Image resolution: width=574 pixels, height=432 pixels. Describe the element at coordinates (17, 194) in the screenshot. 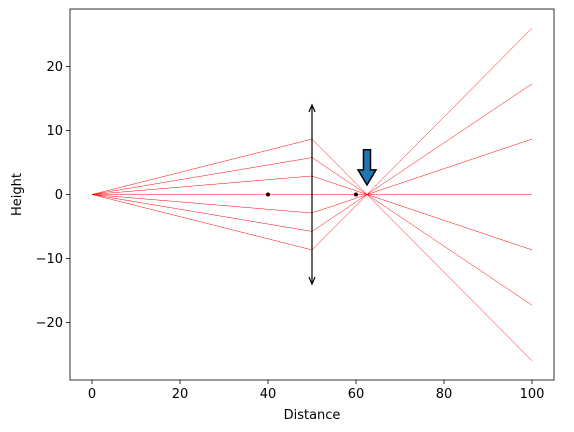

I see `y-axis-label: Height` at that location.